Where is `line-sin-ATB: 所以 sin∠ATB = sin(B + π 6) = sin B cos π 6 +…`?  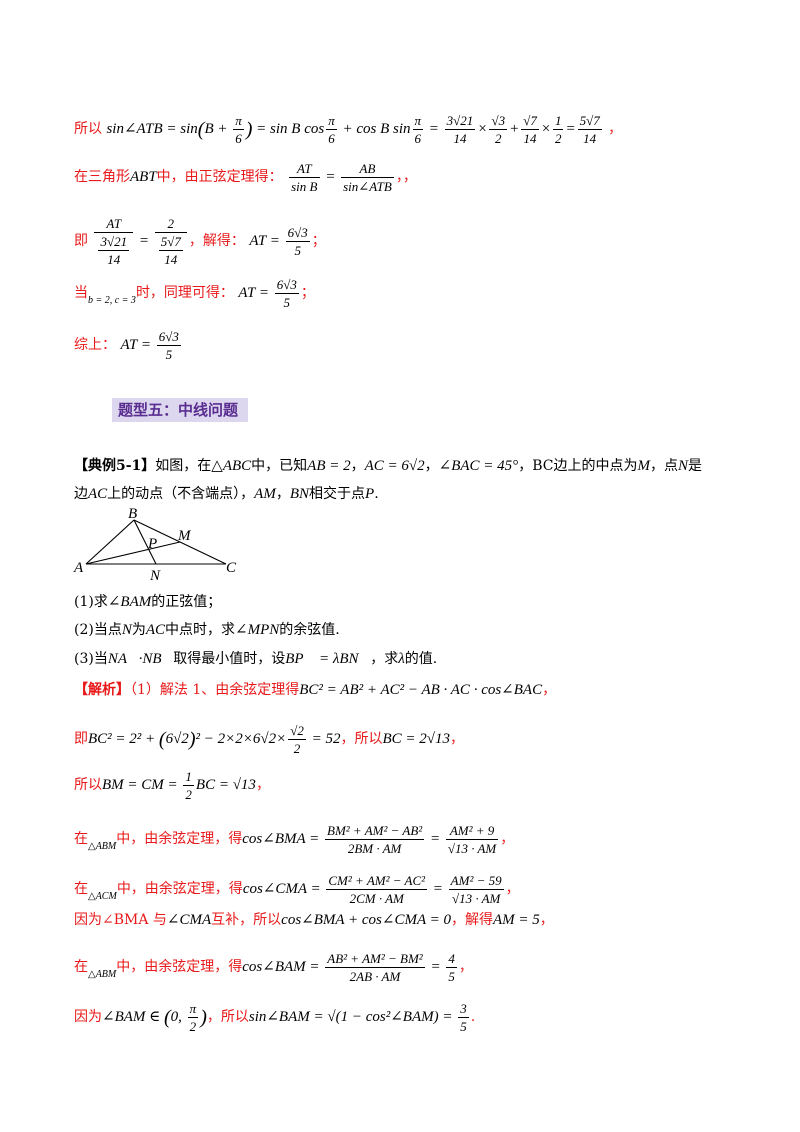
line-sin-ATB: 所以 sin∠ATB = sin(B + π 6) = sin B cos π 6 +… is located at coordinates (348, 129).